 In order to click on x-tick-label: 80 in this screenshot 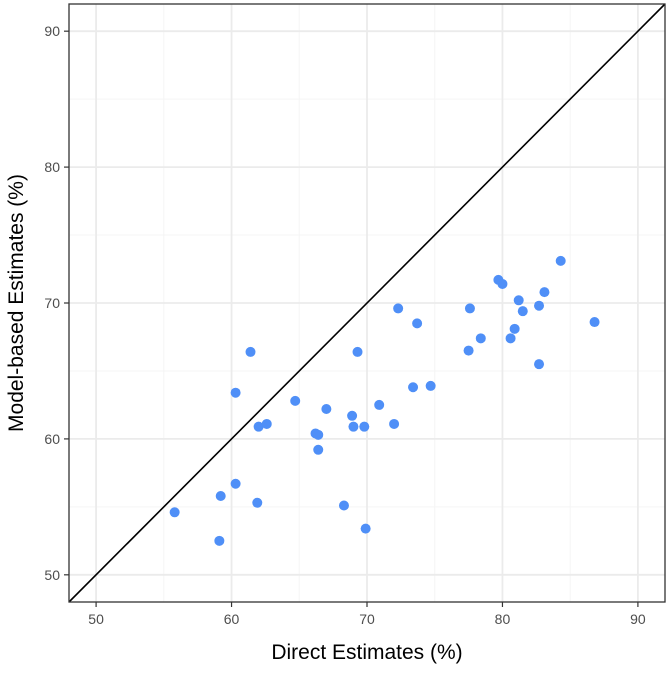, I will do `click(503, 619)`.